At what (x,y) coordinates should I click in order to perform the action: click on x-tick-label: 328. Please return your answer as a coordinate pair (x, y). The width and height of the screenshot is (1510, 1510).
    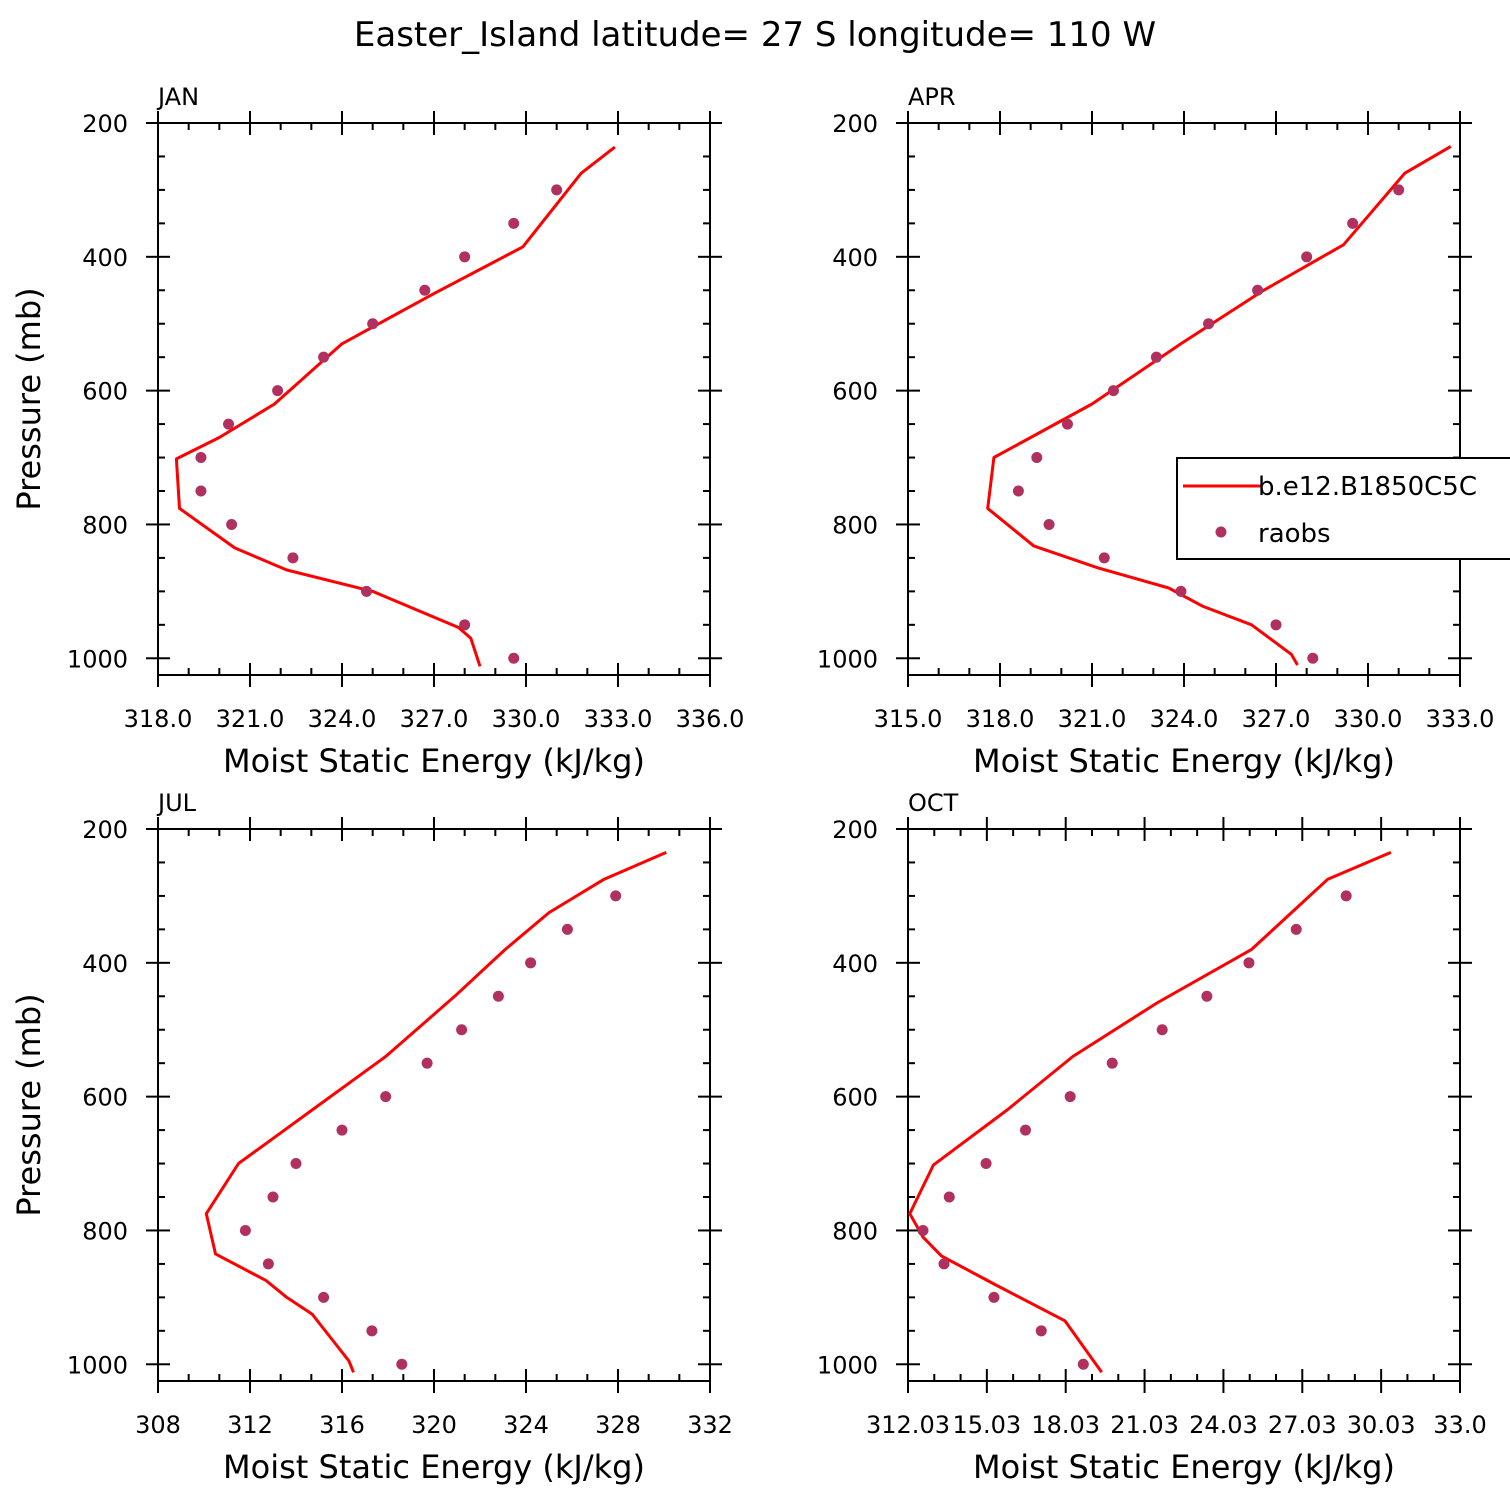
    Looking at the image, I should click on (618, 1425).